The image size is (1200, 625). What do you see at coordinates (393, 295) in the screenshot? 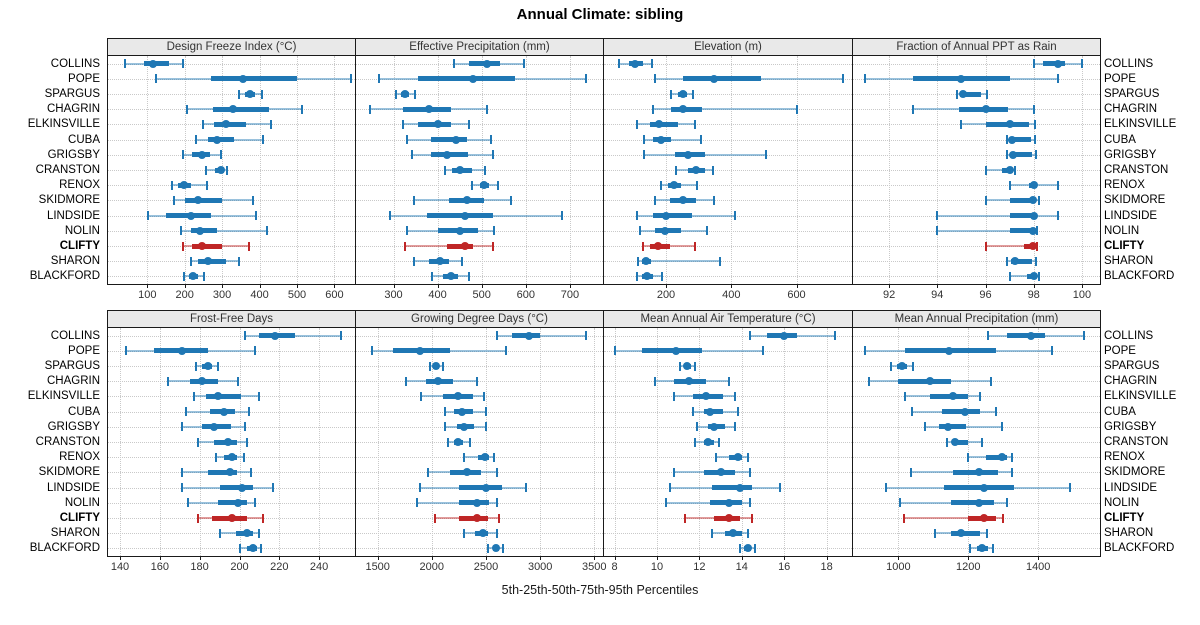
I see `x-tick-label: 300` at bounding box center [393, 295].